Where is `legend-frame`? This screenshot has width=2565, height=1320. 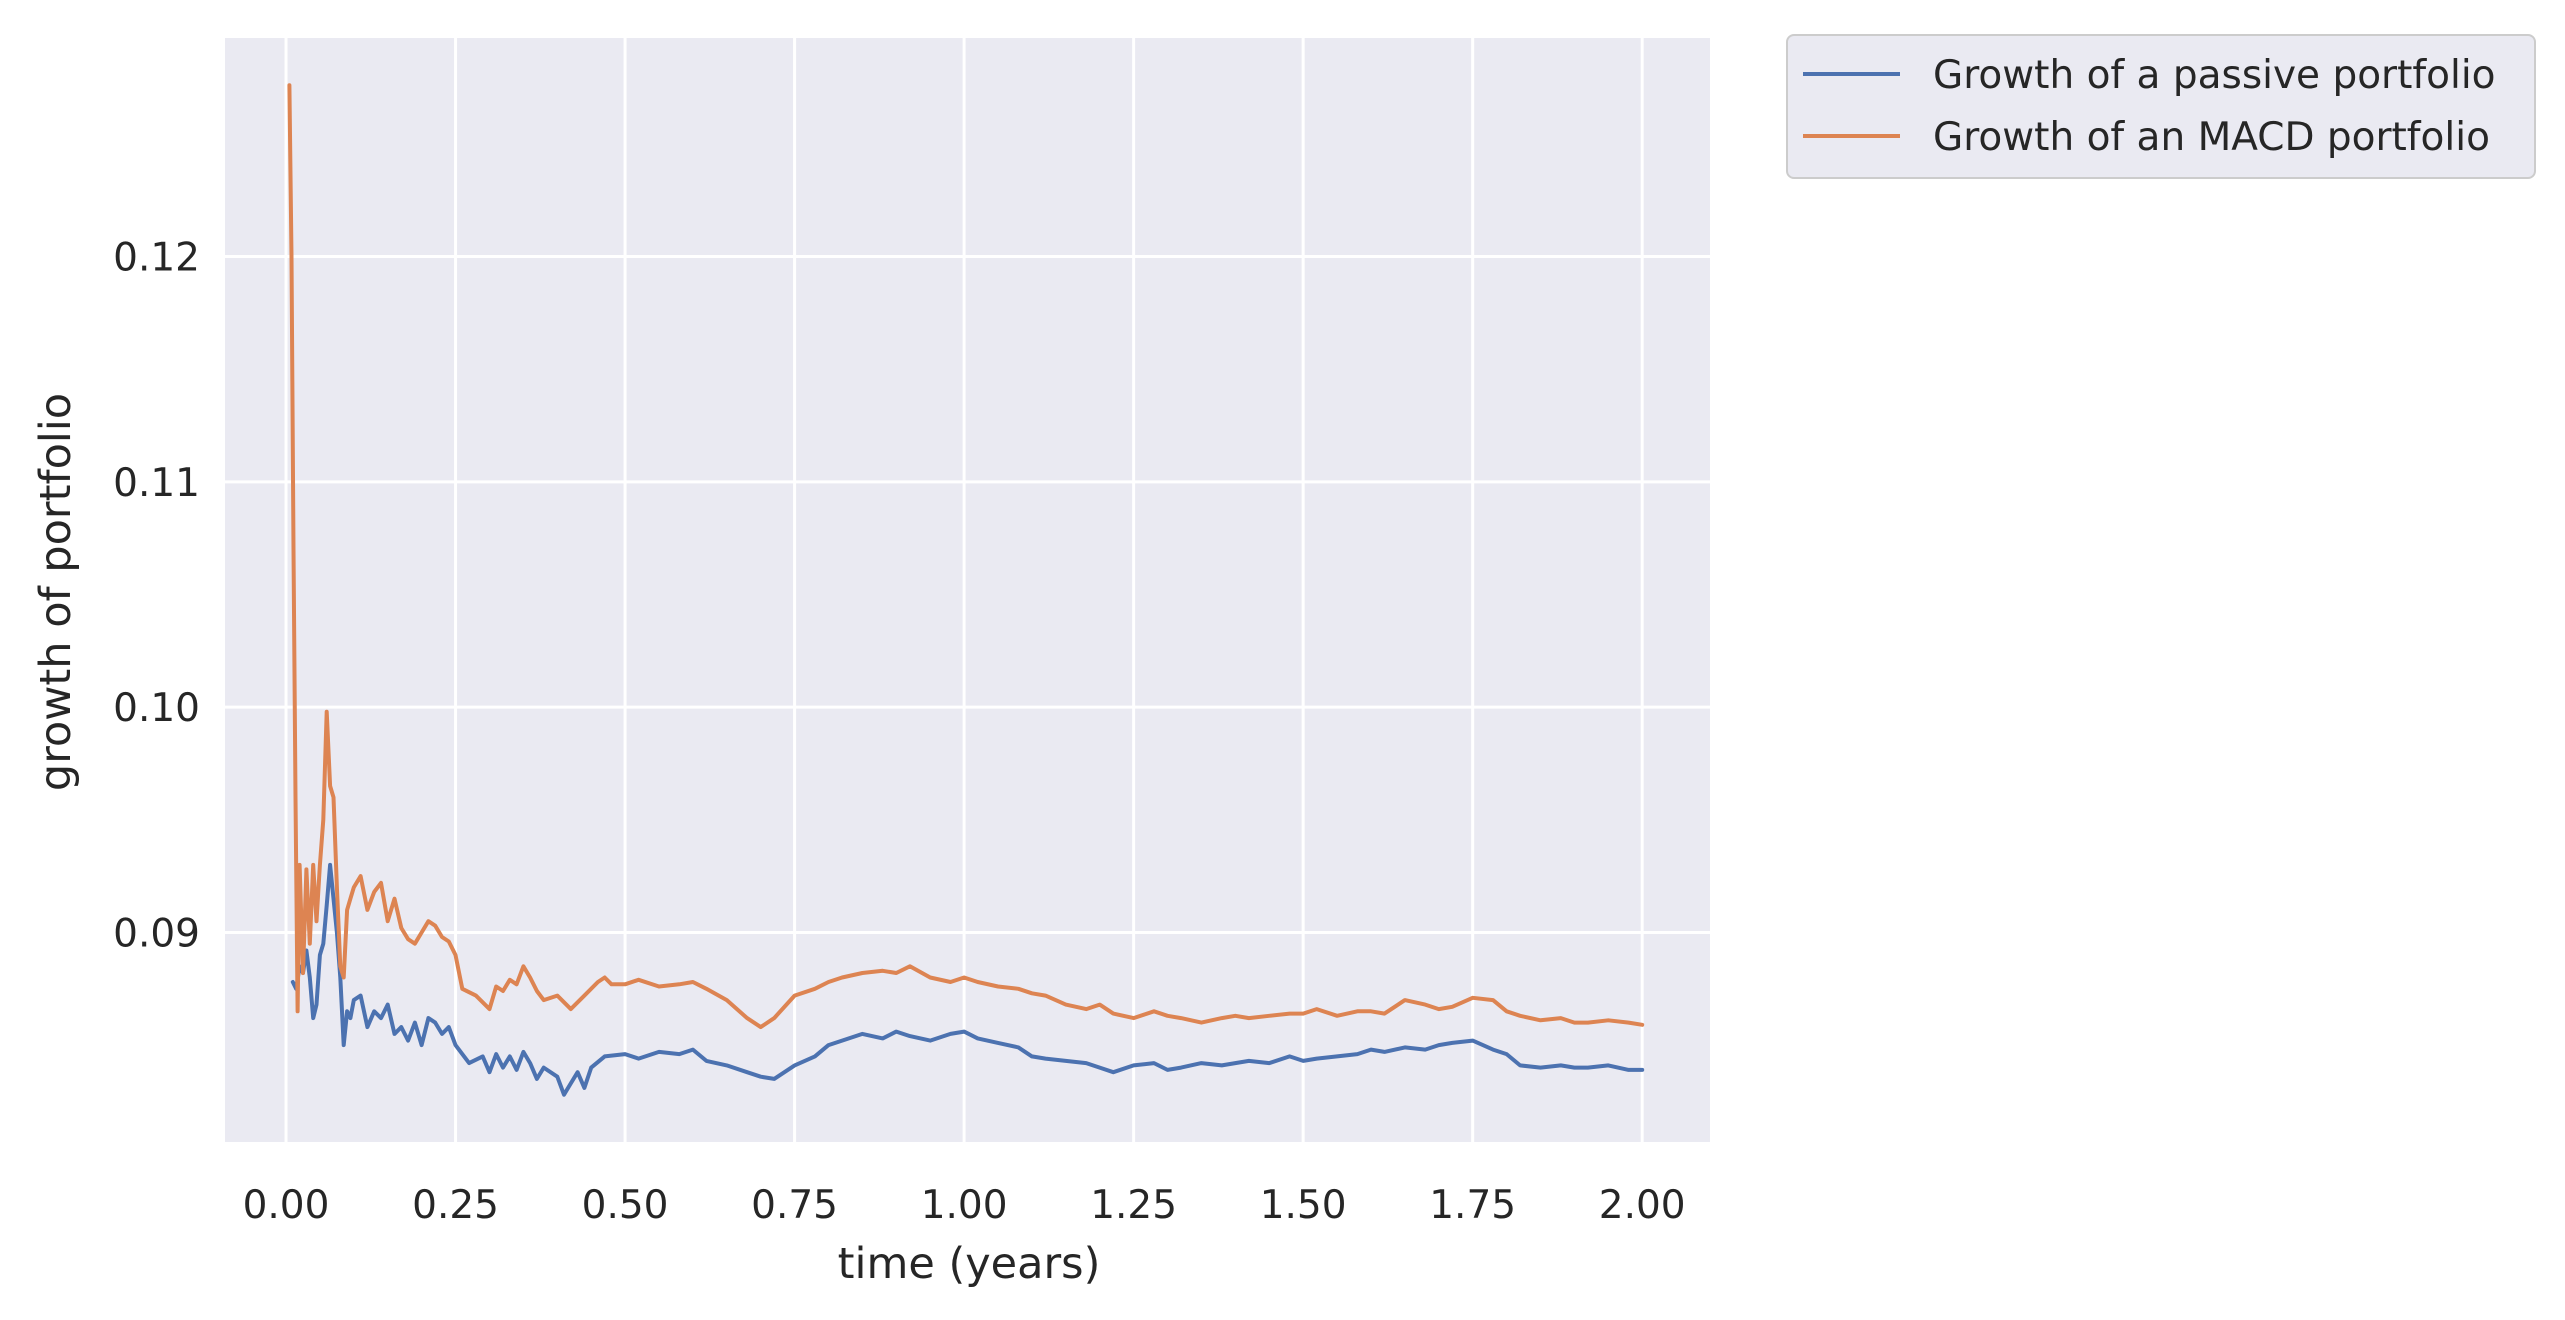
legend-frame is located at coordinates (2161, 106).